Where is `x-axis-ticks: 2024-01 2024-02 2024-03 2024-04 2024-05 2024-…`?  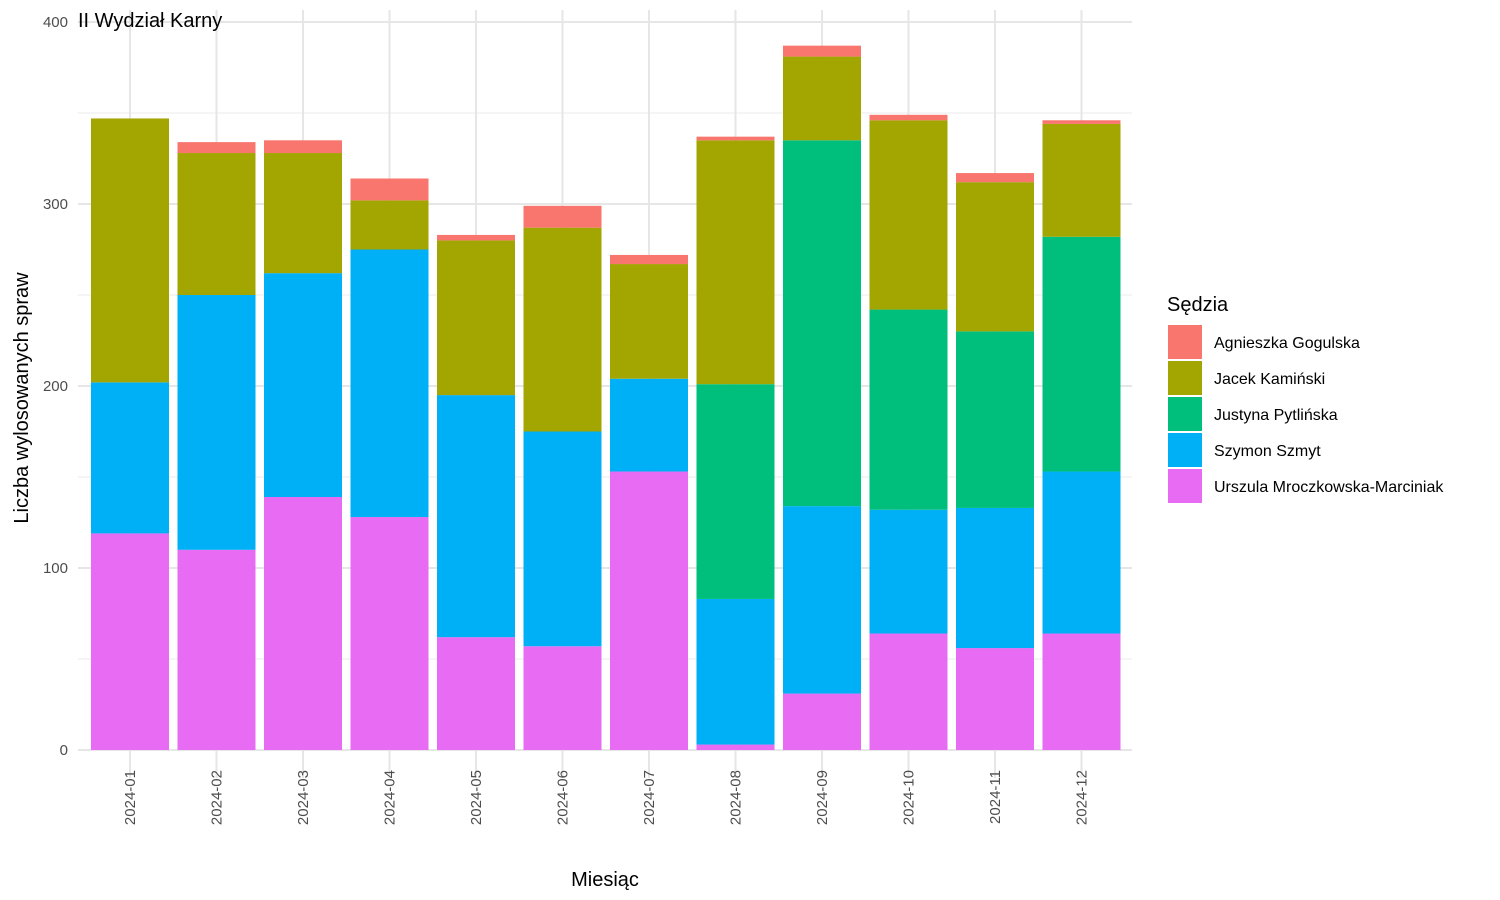
x-axis-ticks: 2024-01 2024-02 2024-03 2024-04 2024-05 2024-… is located at coordinates (606, 797).